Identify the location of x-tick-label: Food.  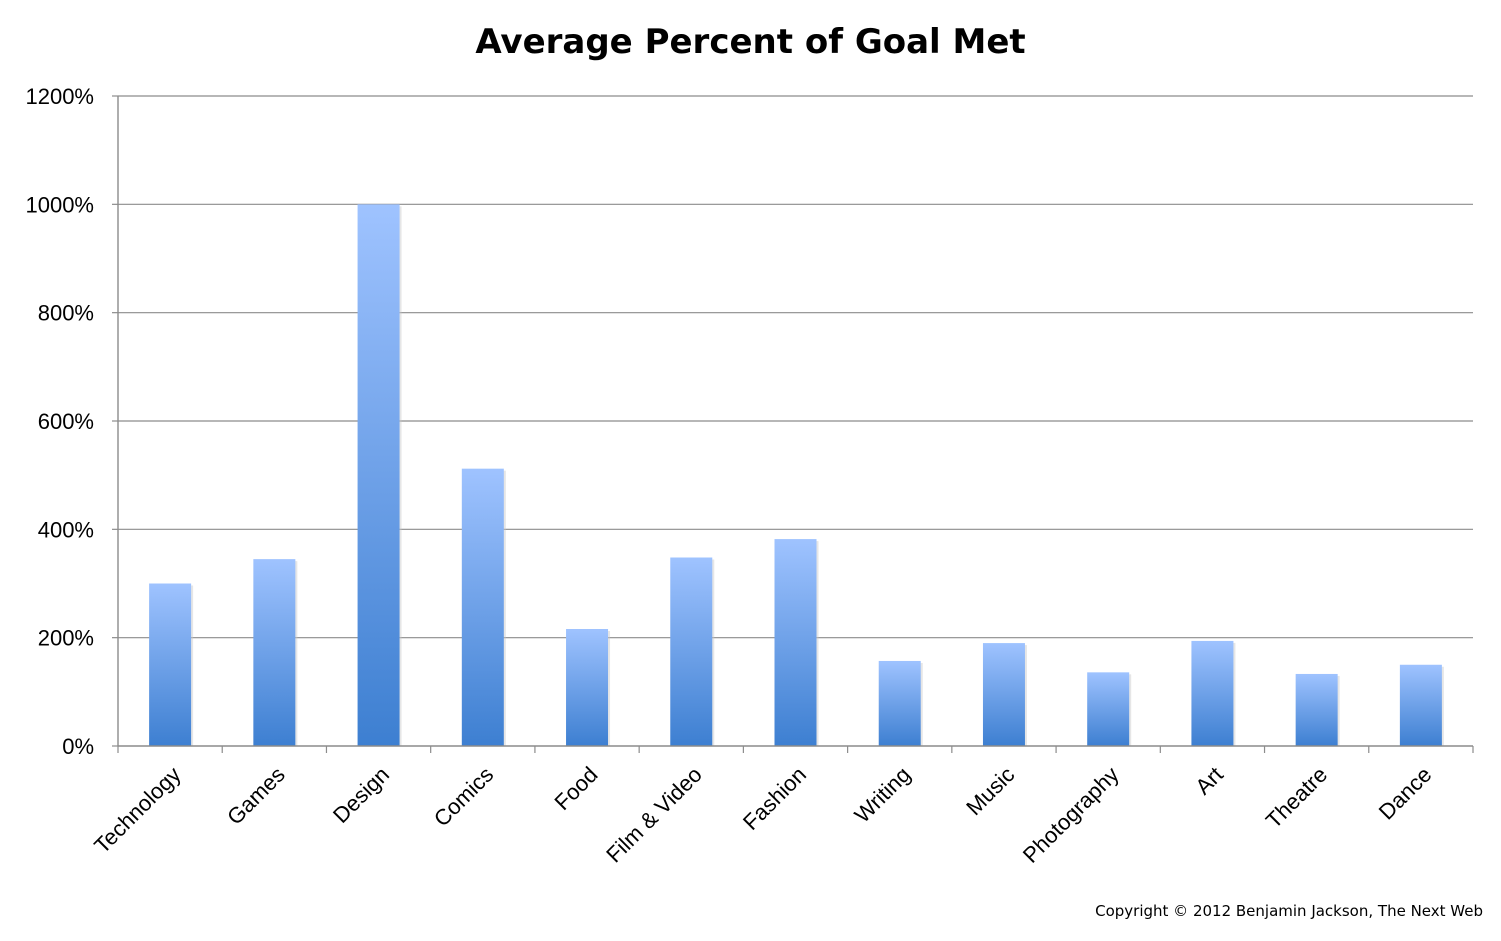
(575, 788).